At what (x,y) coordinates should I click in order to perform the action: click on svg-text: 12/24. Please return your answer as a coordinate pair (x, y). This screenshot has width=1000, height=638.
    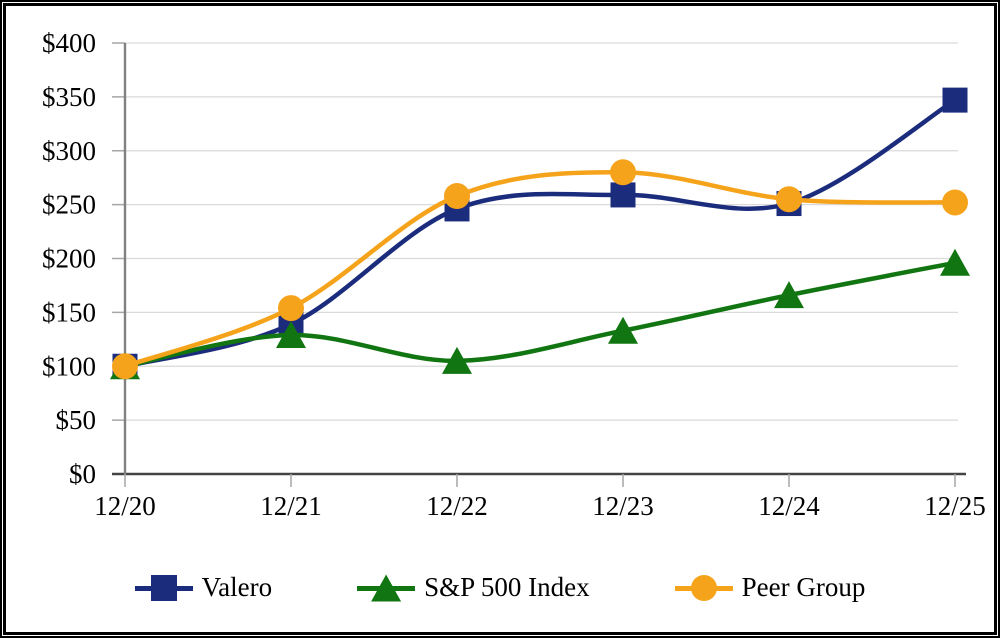
    Looking at the image, I should click on (789, 506).